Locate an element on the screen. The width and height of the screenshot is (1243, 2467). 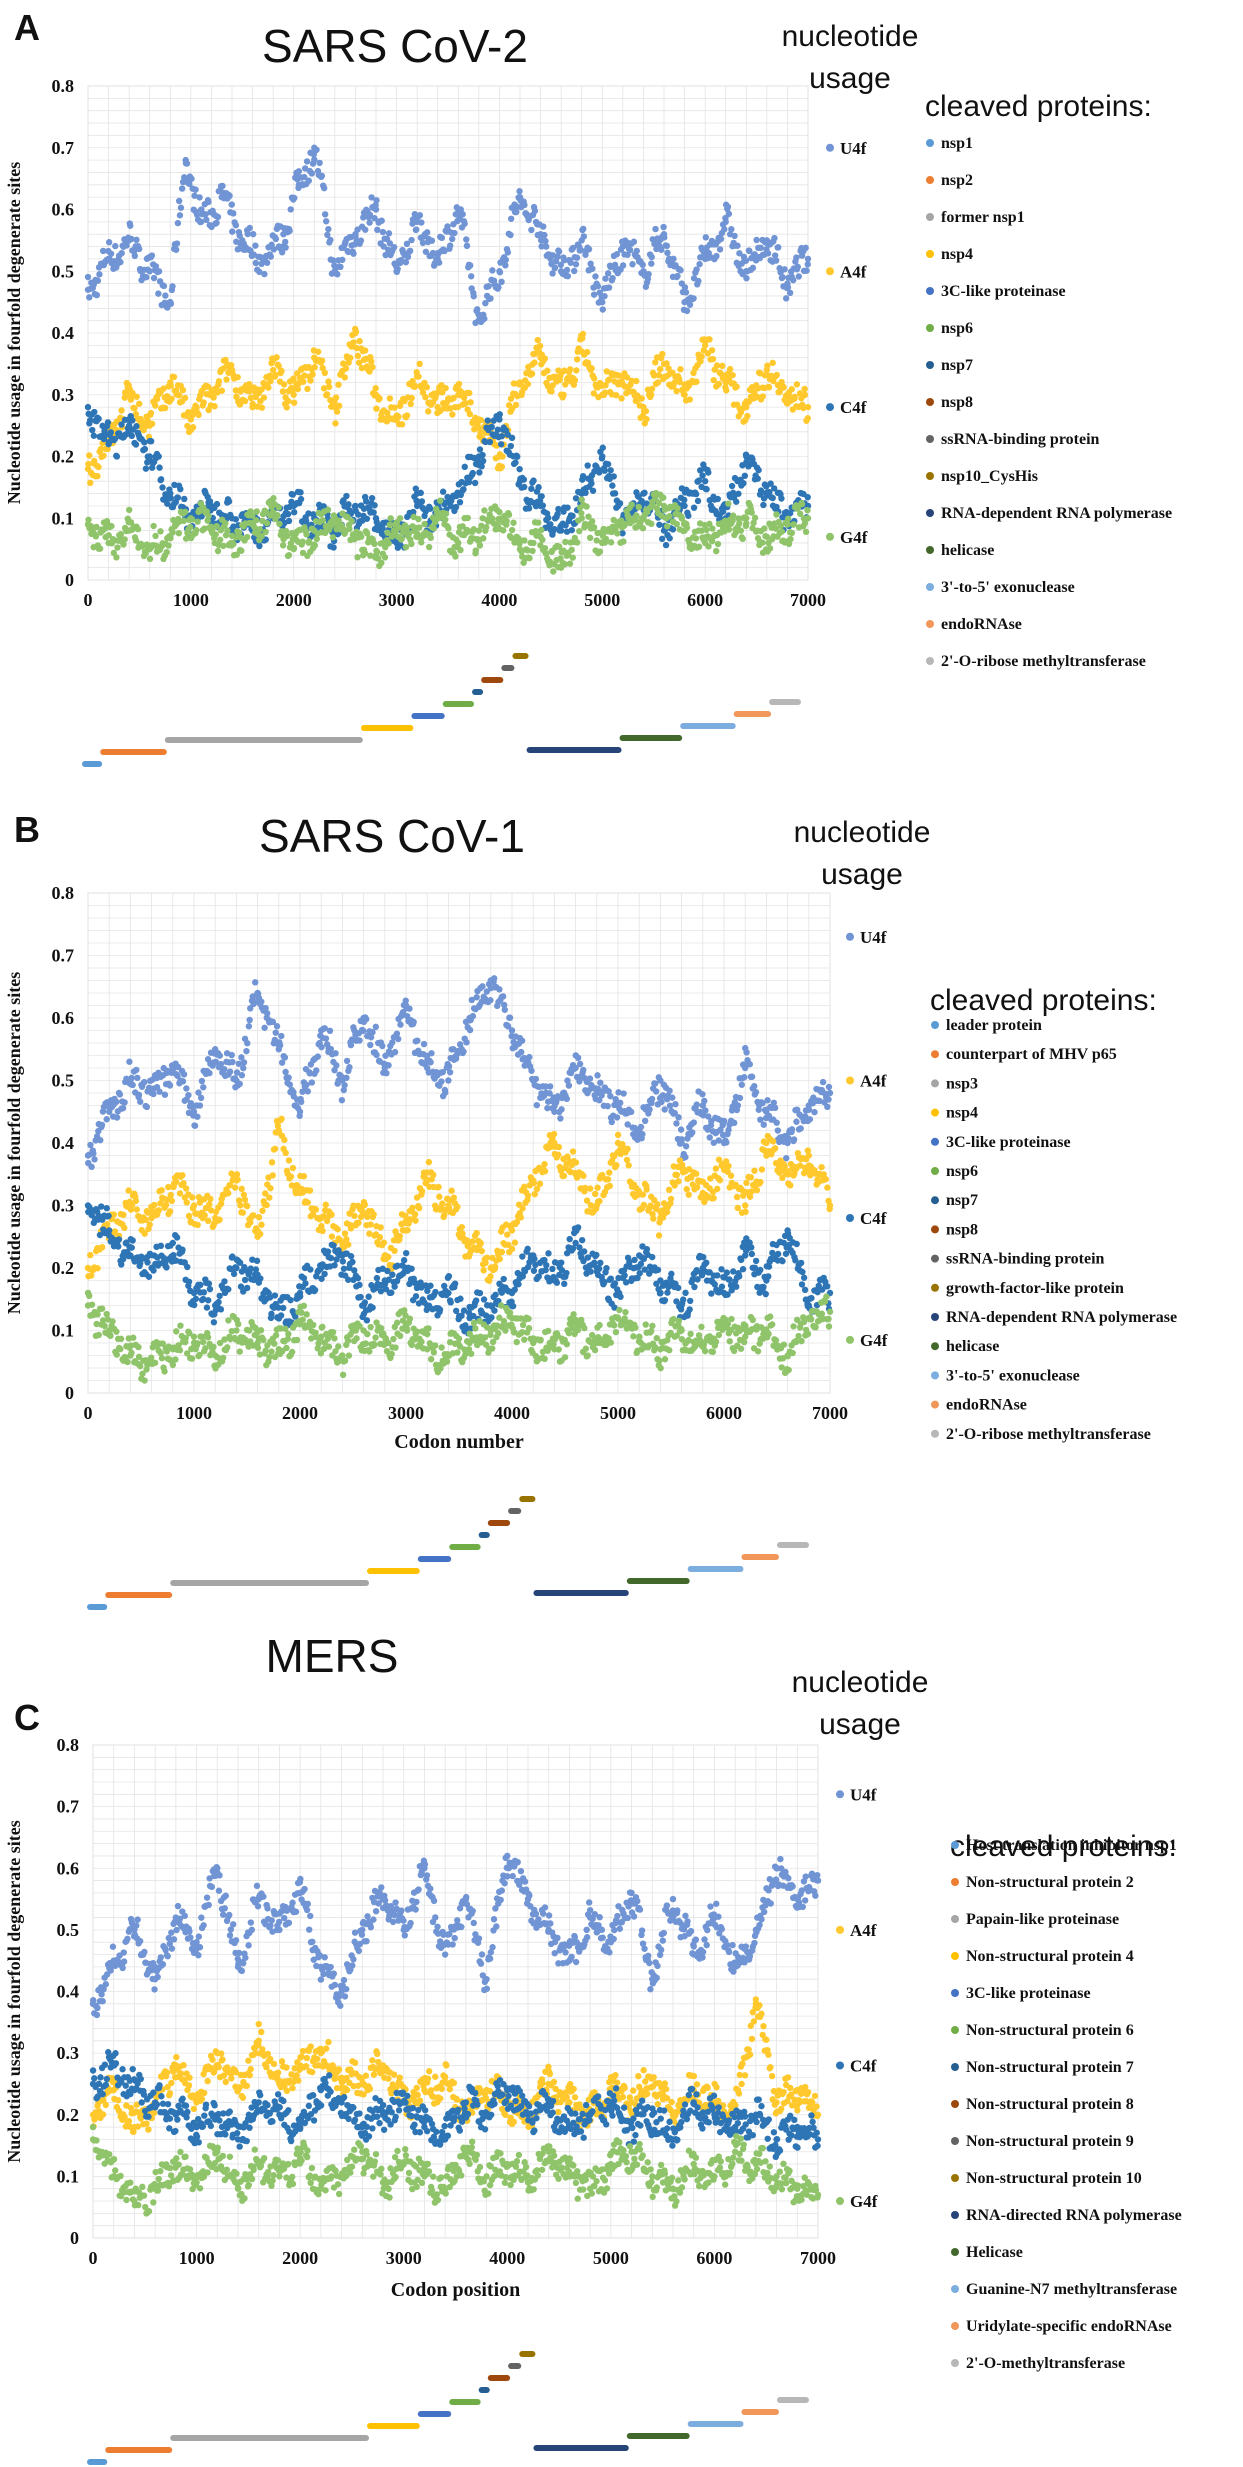
y-tick-label: 0.1 is located at coordinates (63, 518).